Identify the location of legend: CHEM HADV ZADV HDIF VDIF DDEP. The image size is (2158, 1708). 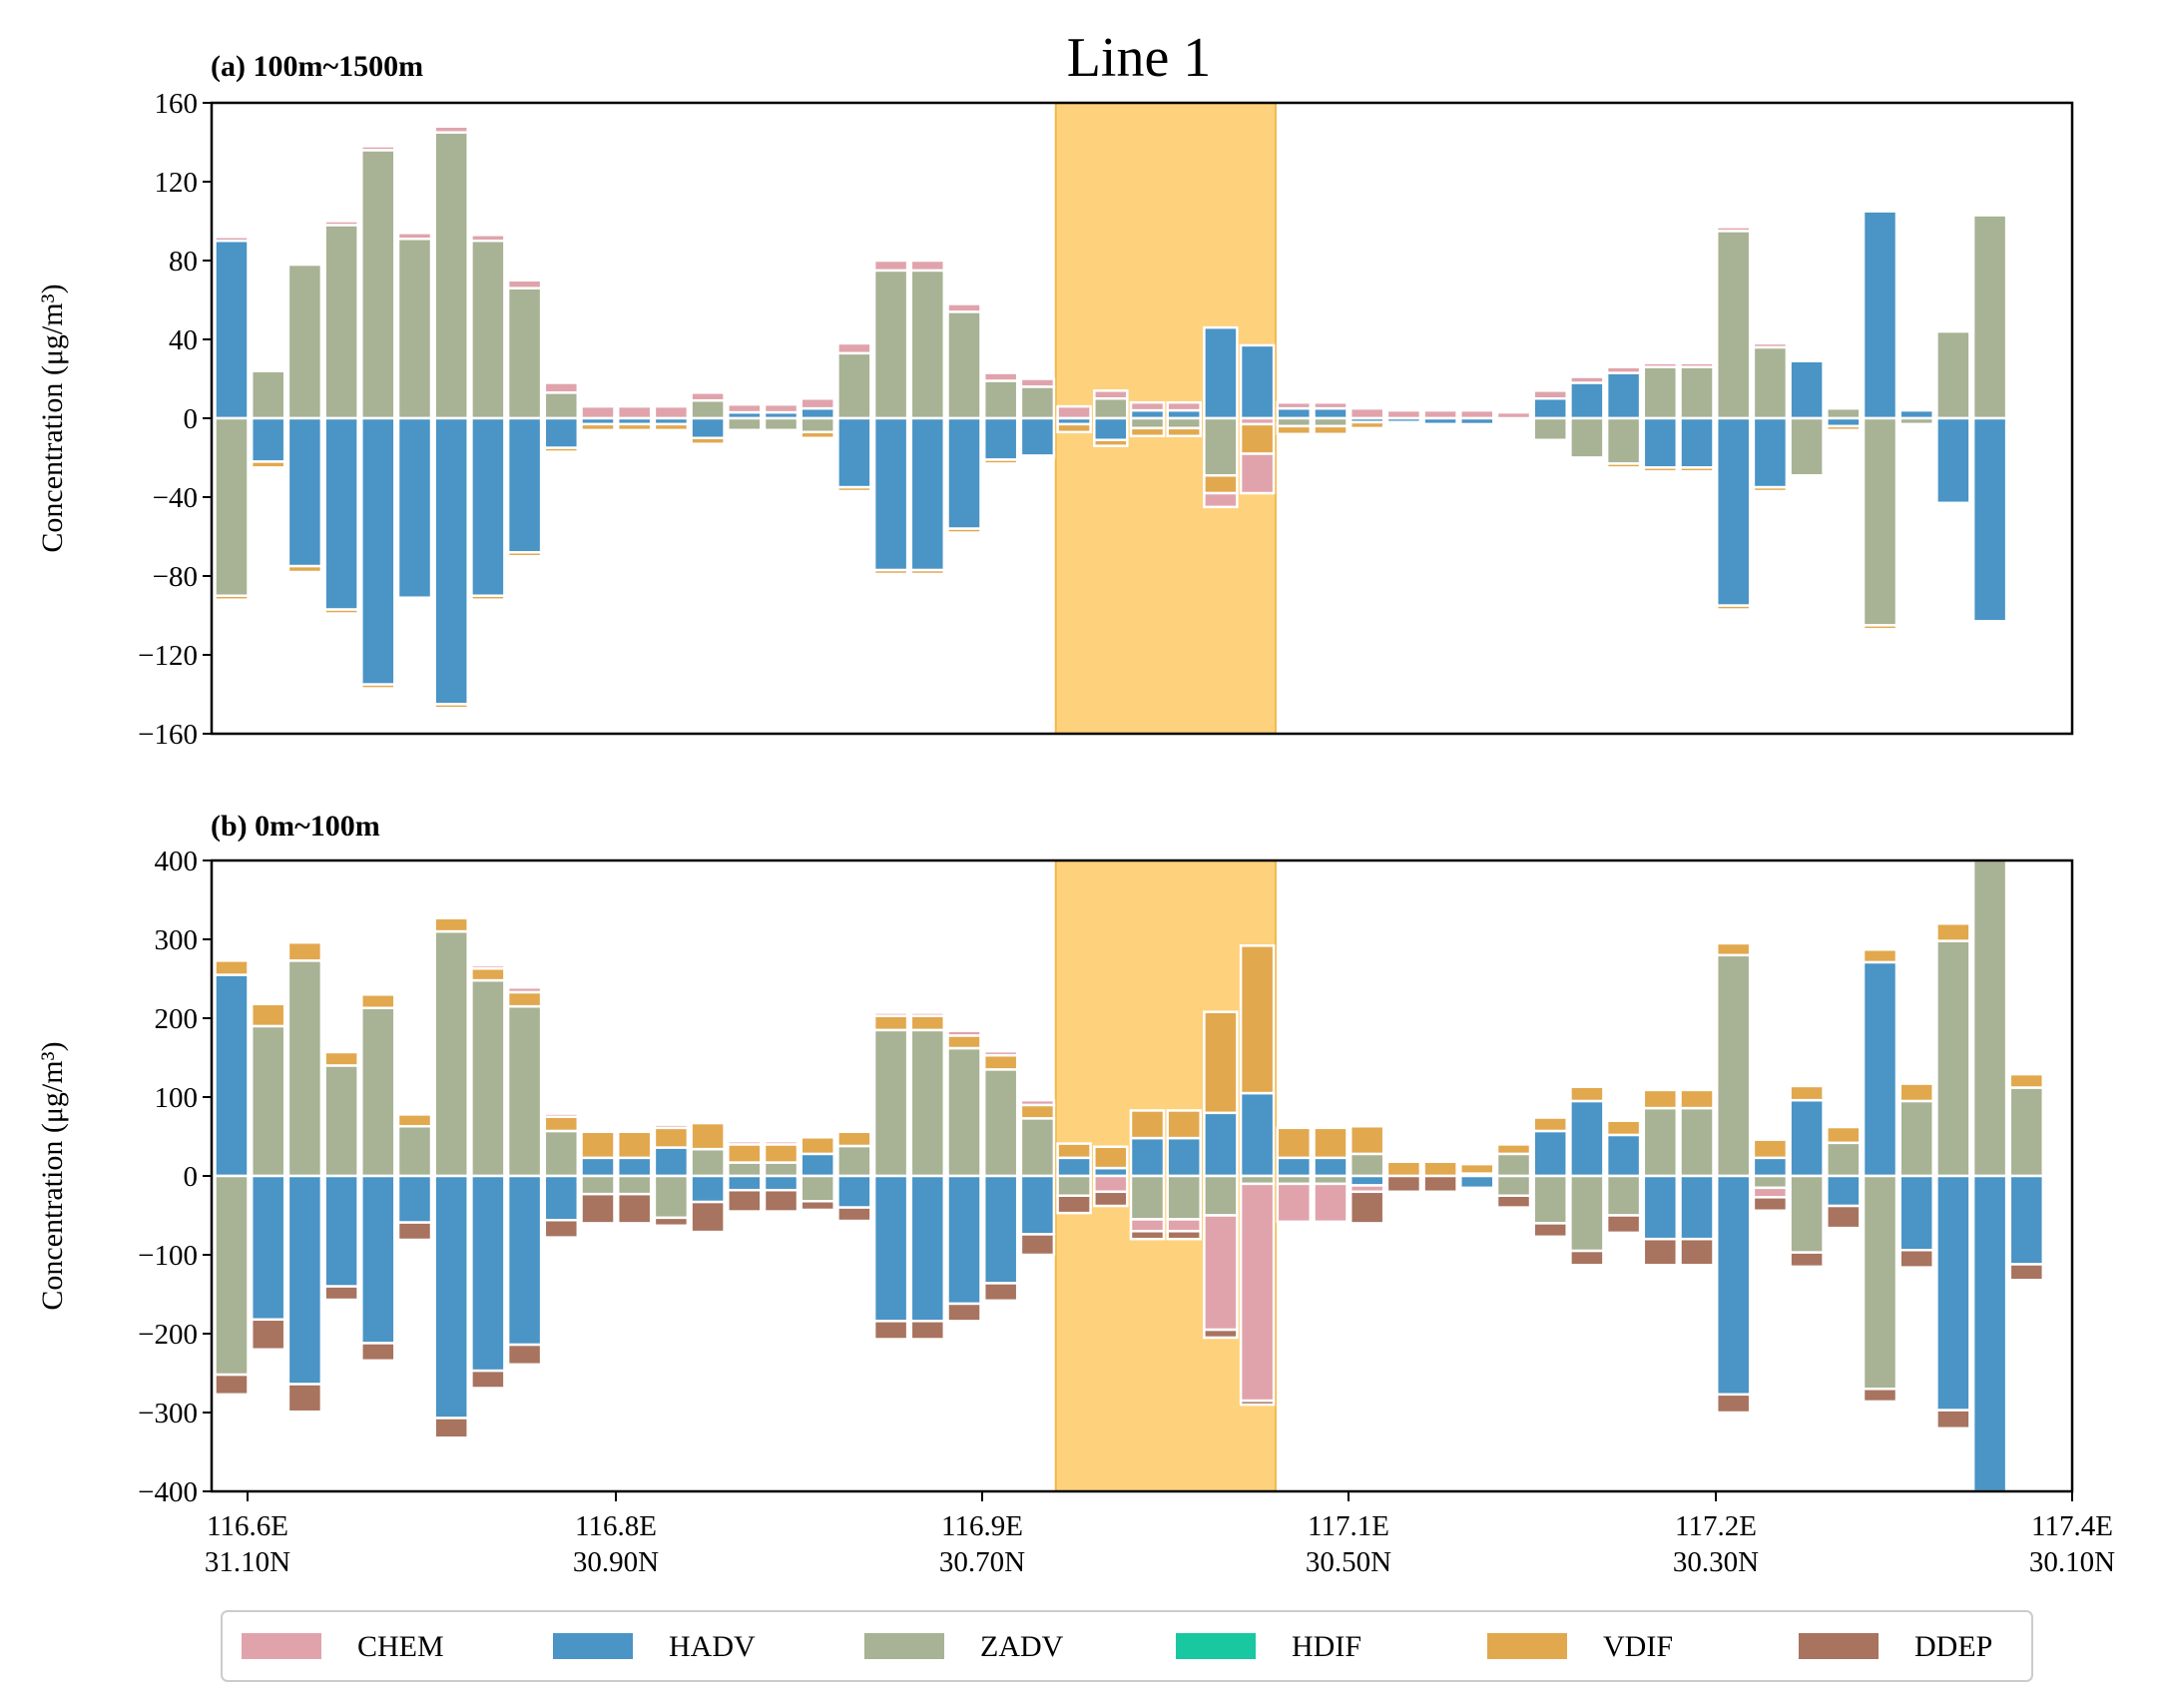
(1127, 1646).